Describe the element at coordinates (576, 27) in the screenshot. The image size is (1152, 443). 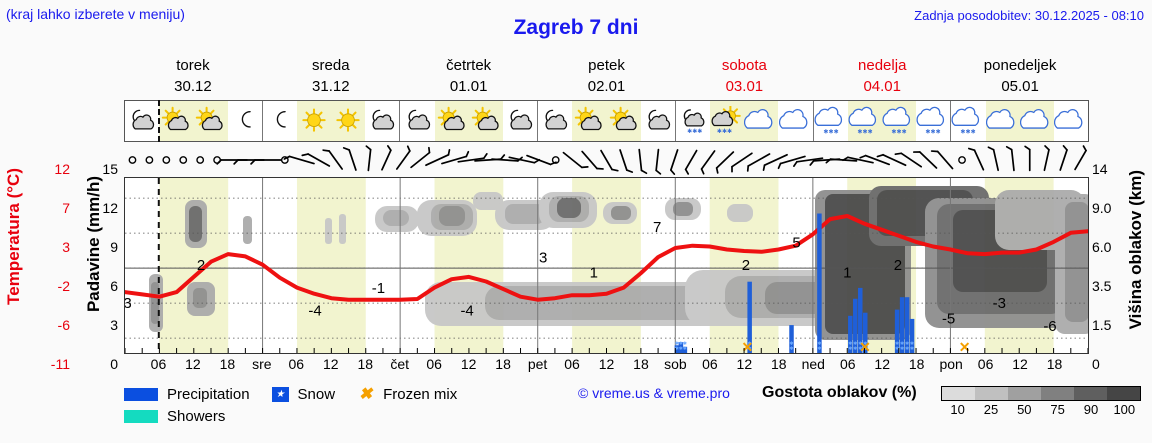
I see `page-title: Zagreb 7 dni` at that location.